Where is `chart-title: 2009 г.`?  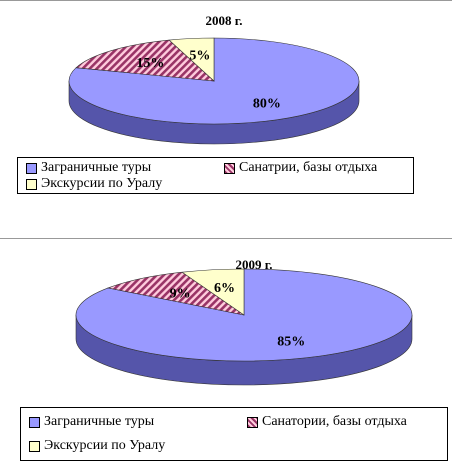
chart-title: 2009 г. is located at coordinates (254, 264).